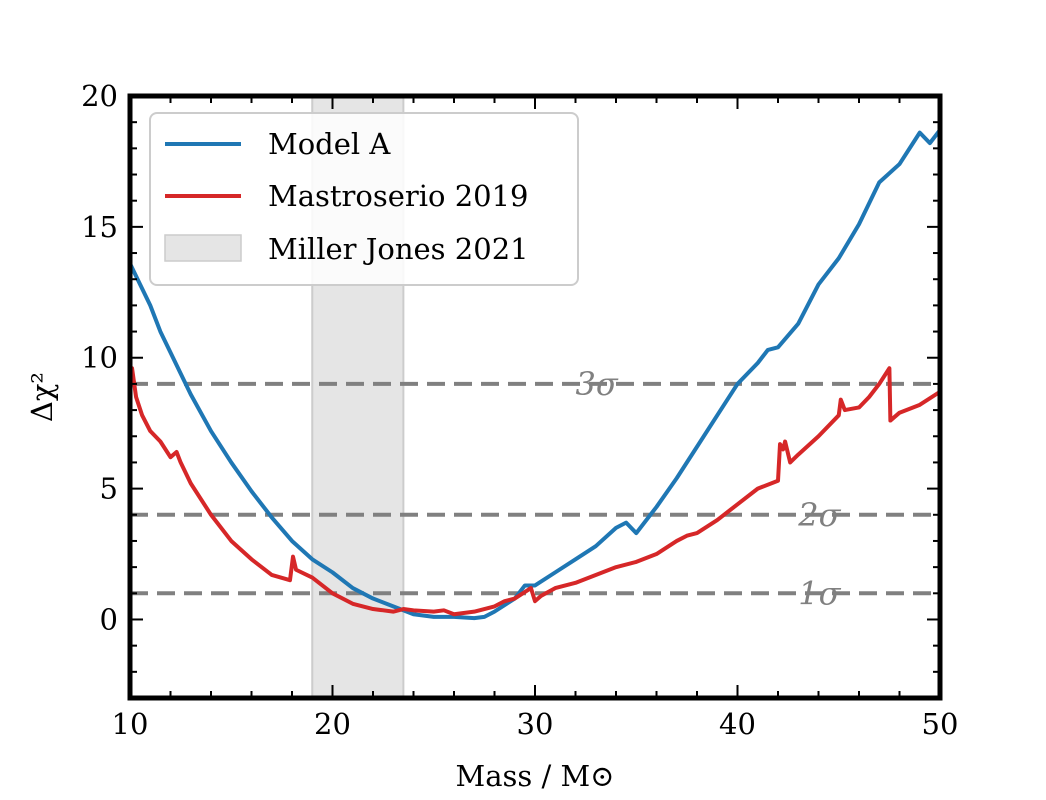  What do you see at coordinates (99, 96) in the screenshot?
I see `y-tick-label: 20` at bounding box center [99, 96].